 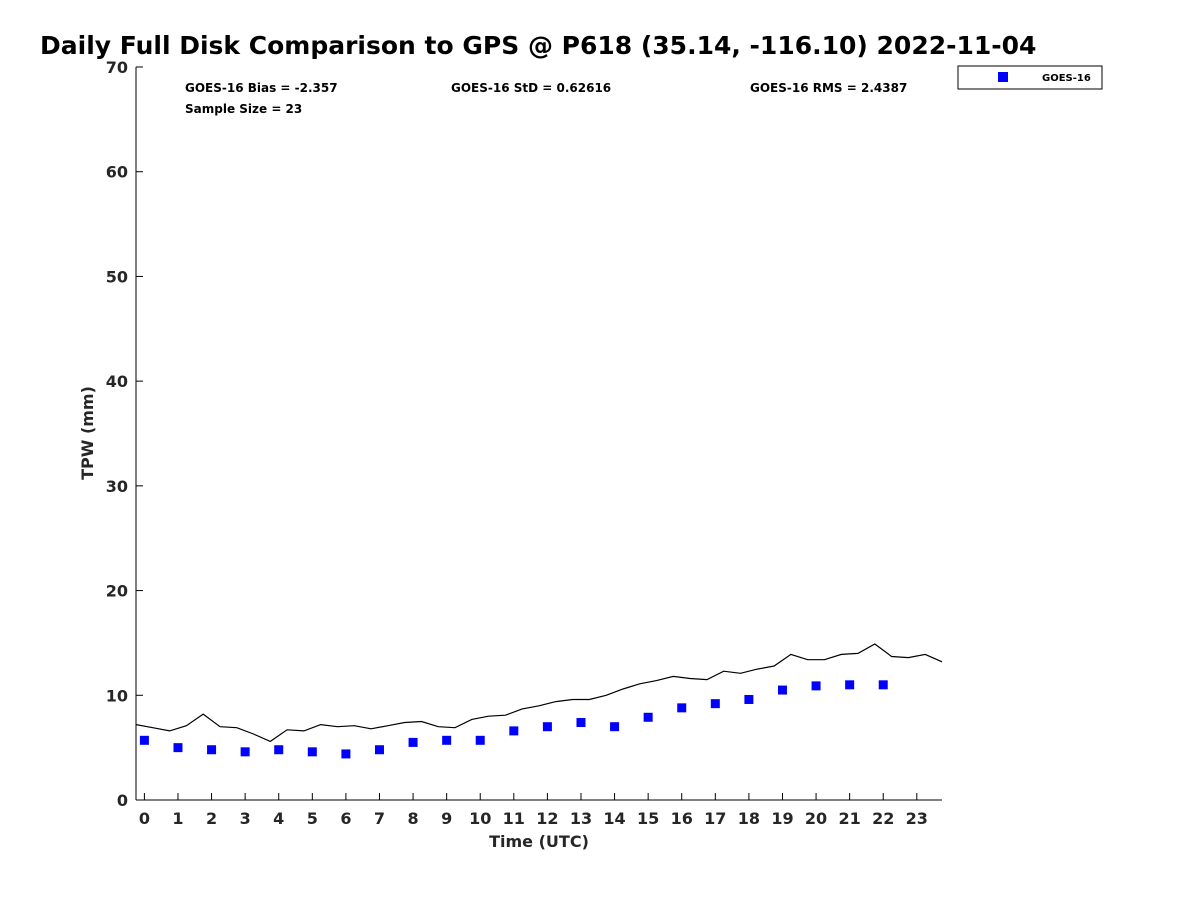 I want to click on y-tick-label: 50, so click(x=117, y=276).